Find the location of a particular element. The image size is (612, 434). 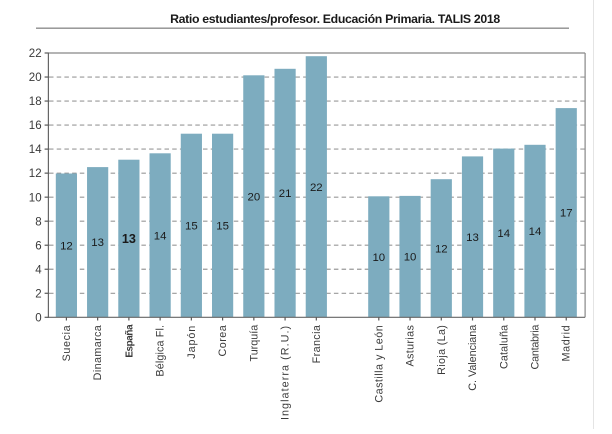

svg-text: 6 is located at coordinates (38, 246).